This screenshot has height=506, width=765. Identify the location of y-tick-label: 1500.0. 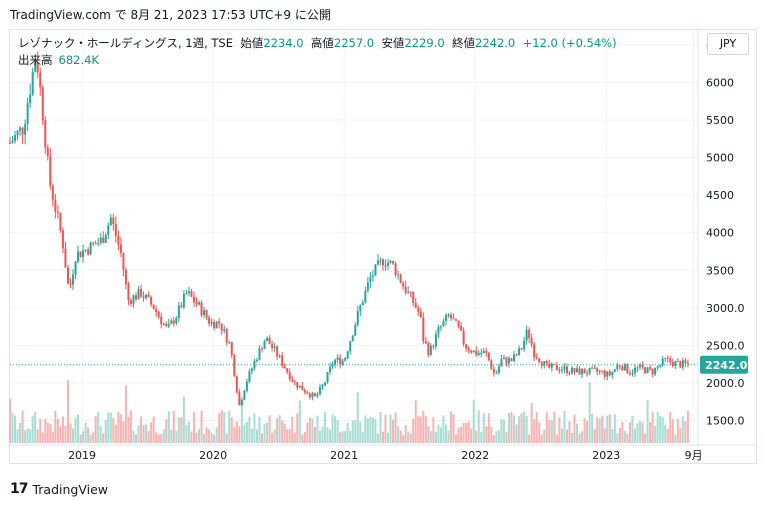
(725, 420).